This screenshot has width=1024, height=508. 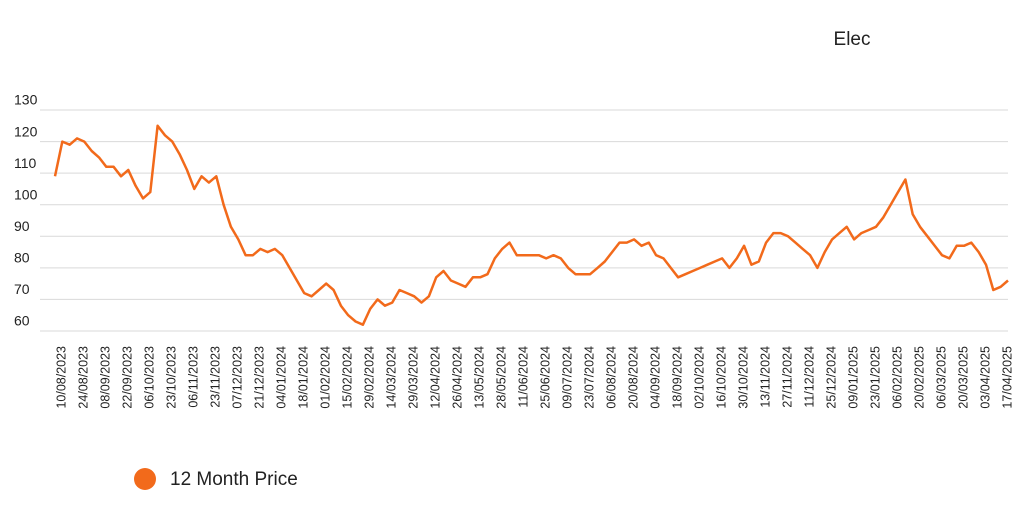 I want to click on x-tick-label: 15/02/2024, so click(x=348, y=377).